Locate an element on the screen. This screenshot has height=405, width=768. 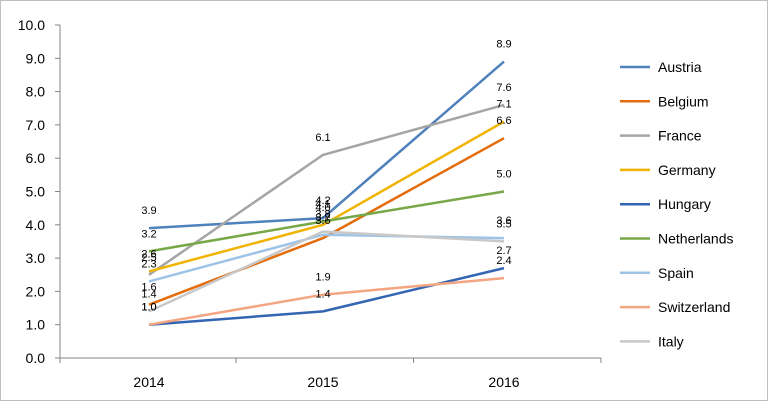
data-label: 6.1 is located at coordinates (322, 138).